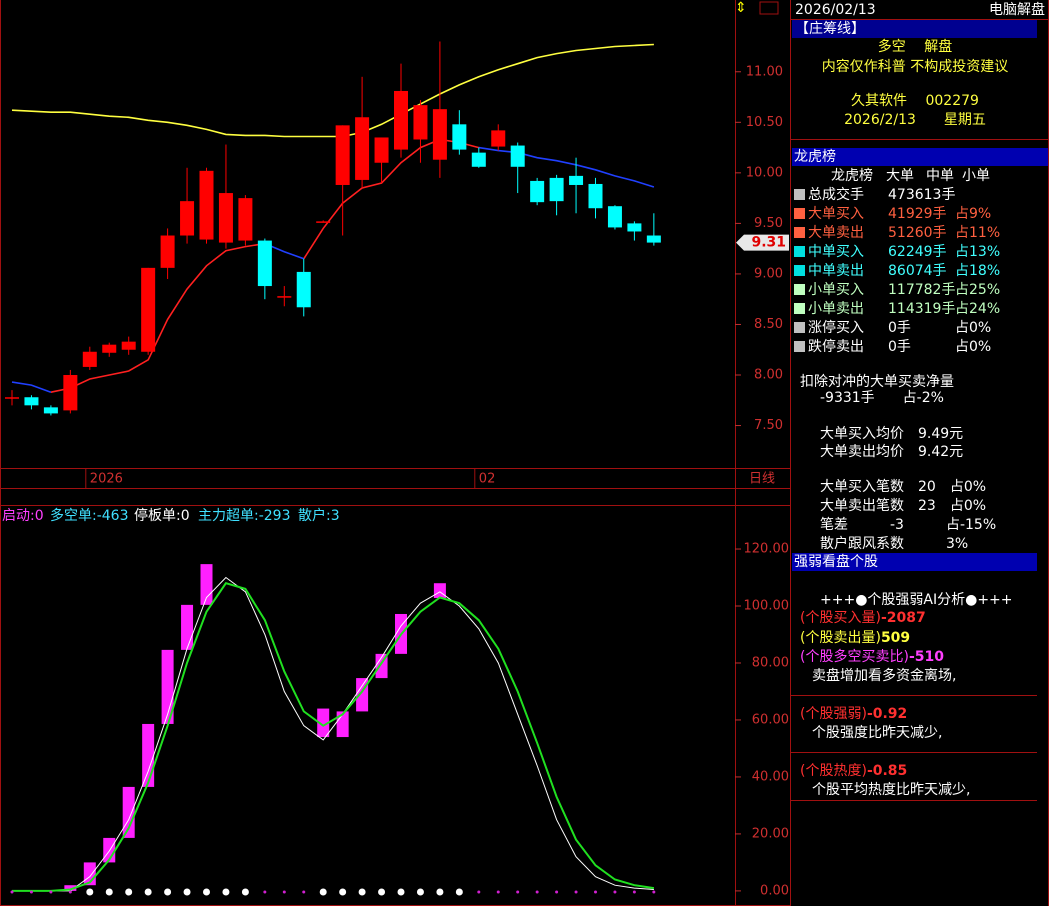  What do you see at coordinates (895, 638) in the screenshot?
I see `item-value: 509` at bounding box center [895, 638].